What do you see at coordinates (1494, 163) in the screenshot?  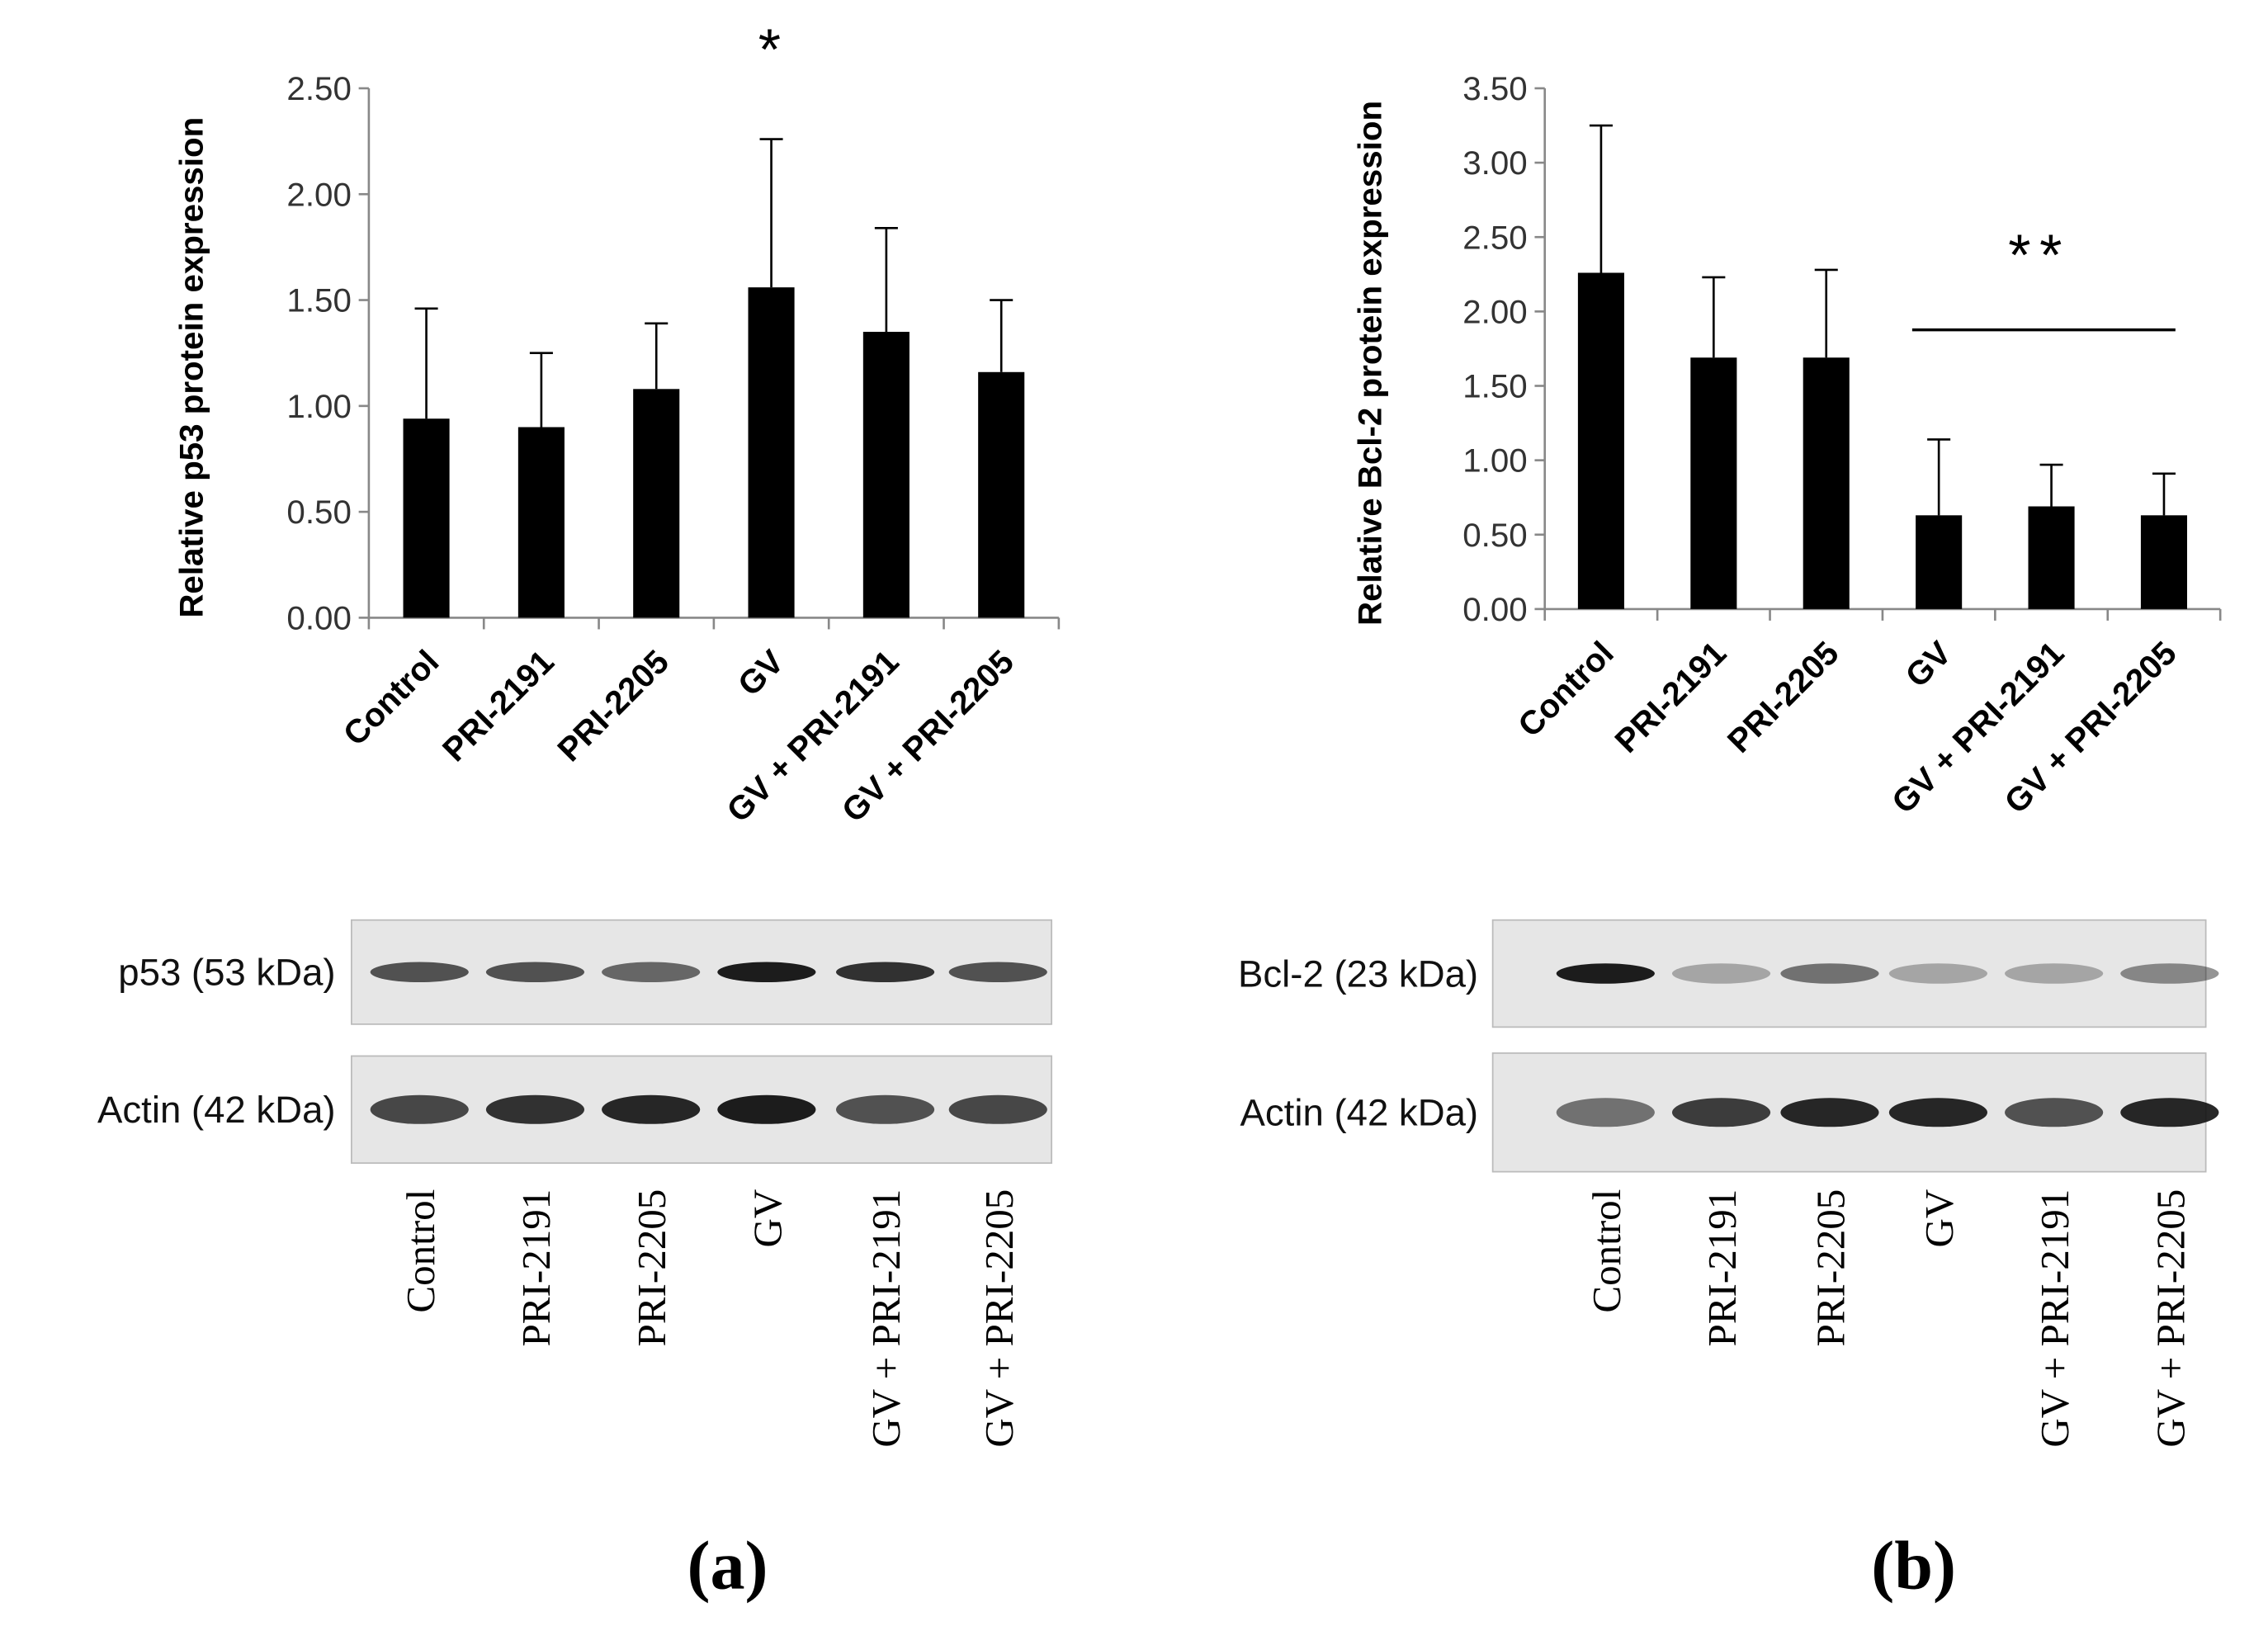 I see `y-tick-label: 3.00` at bounding box center [1494, 163].